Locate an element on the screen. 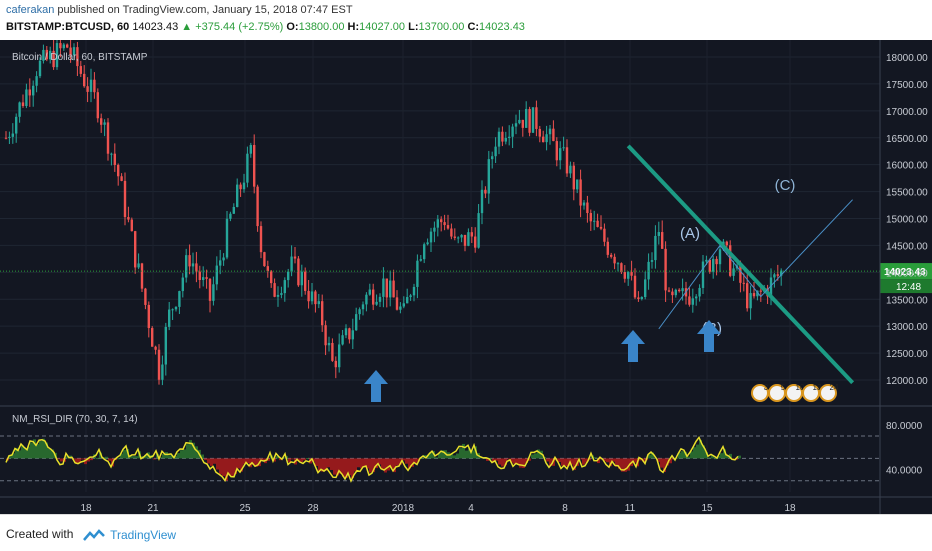 This screenshot has width=932, height=551. event-badge-icon is located at coordinates (828, 393).